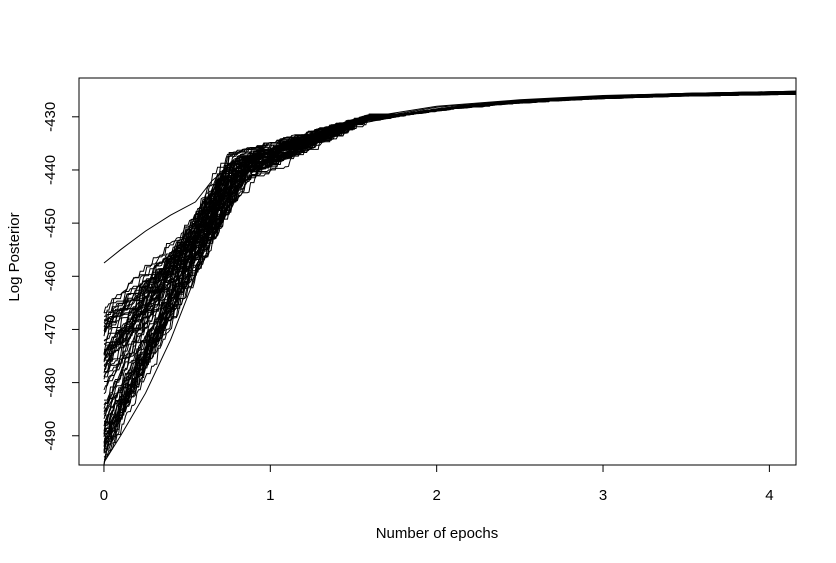 Image resolution: width=836 pixels, height=563 pixels. I want to click on y-tick-label: -430, so click(50, 117).